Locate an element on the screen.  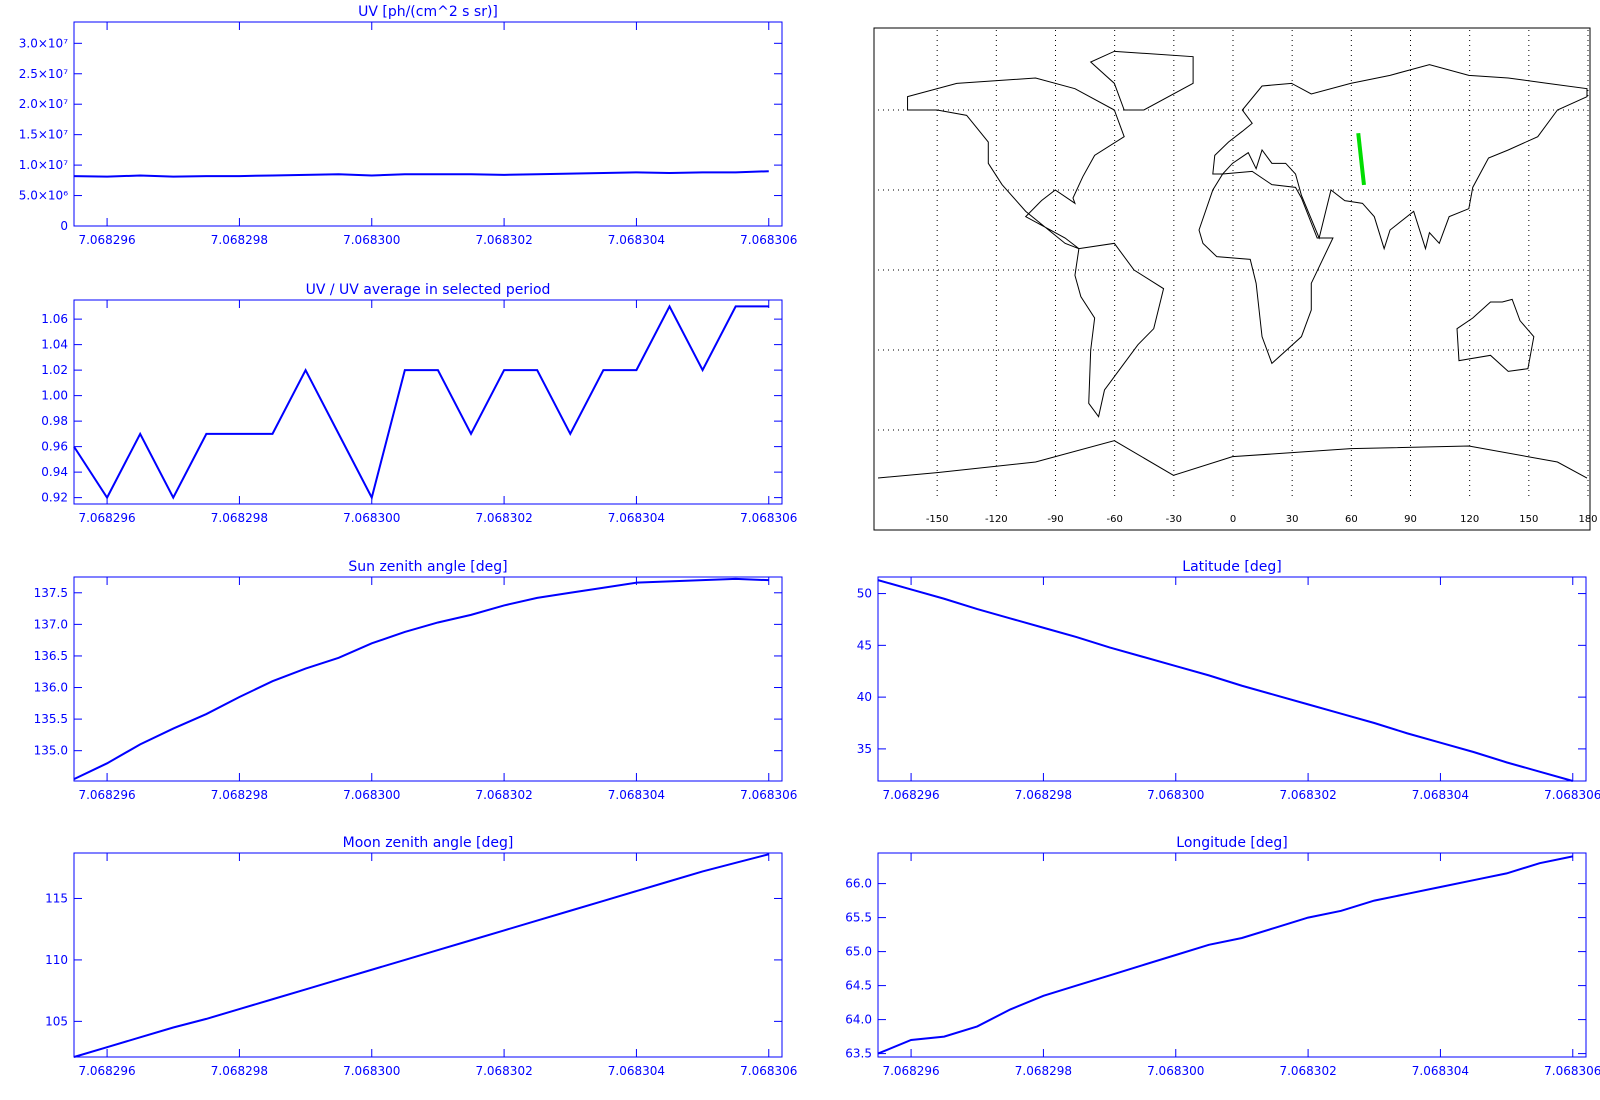
map-tick: 120 is located at coordinates (1469, 519).